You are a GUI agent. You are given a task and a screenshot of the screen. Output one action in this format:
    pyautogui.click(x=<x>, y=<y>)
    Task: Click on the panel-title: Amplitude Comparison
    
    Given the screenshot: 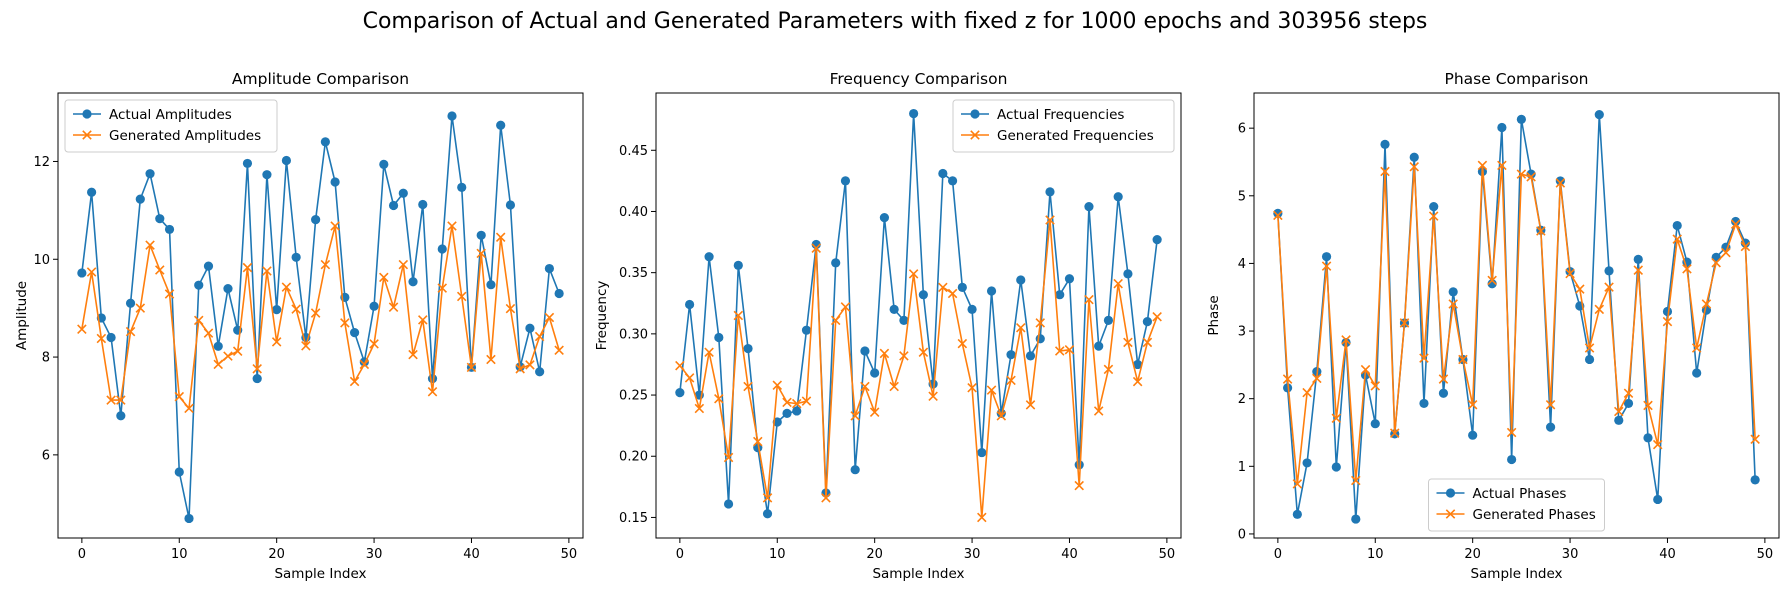 What is the action you would take?
    pyautogui.click(x=320, y=79)
    